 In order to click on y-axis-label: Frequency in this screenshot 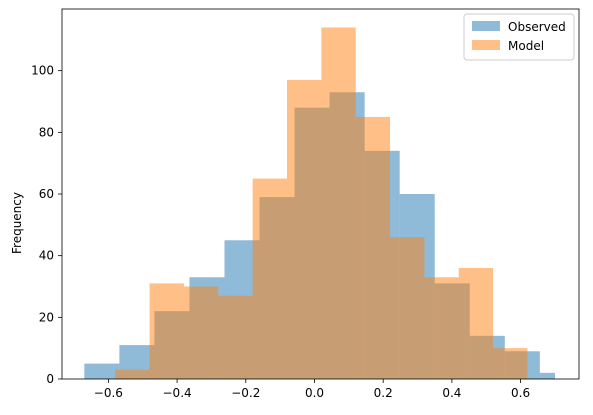, I will do `click(17, 223)`.